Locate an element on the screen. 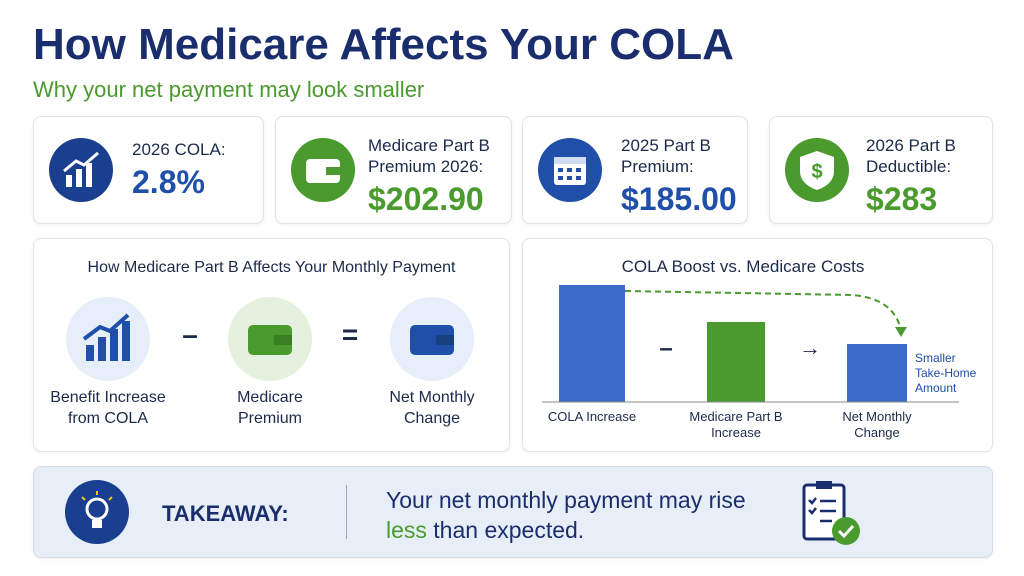  stat-value: 2.8% is located at coordinates (168, 182).